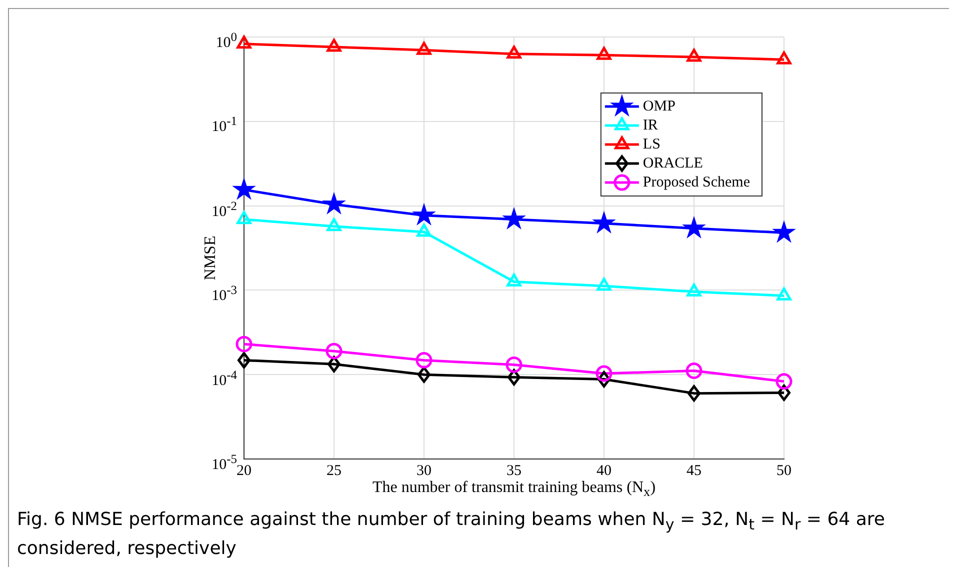 This screenshot has width=958, height=573. Describe the element at coordinates (696, 182) in the screenshot. I see `legend-label: Proposed Scheme` at that location.